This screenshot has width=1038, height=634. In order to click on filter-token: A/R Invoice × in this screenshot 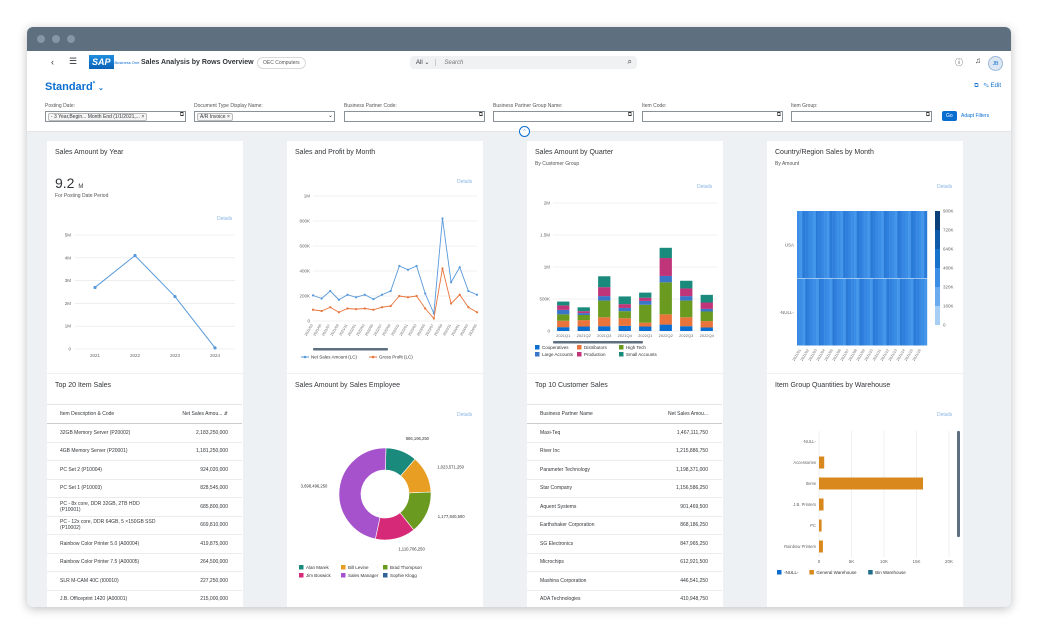, I will do `click(215, 116)`.